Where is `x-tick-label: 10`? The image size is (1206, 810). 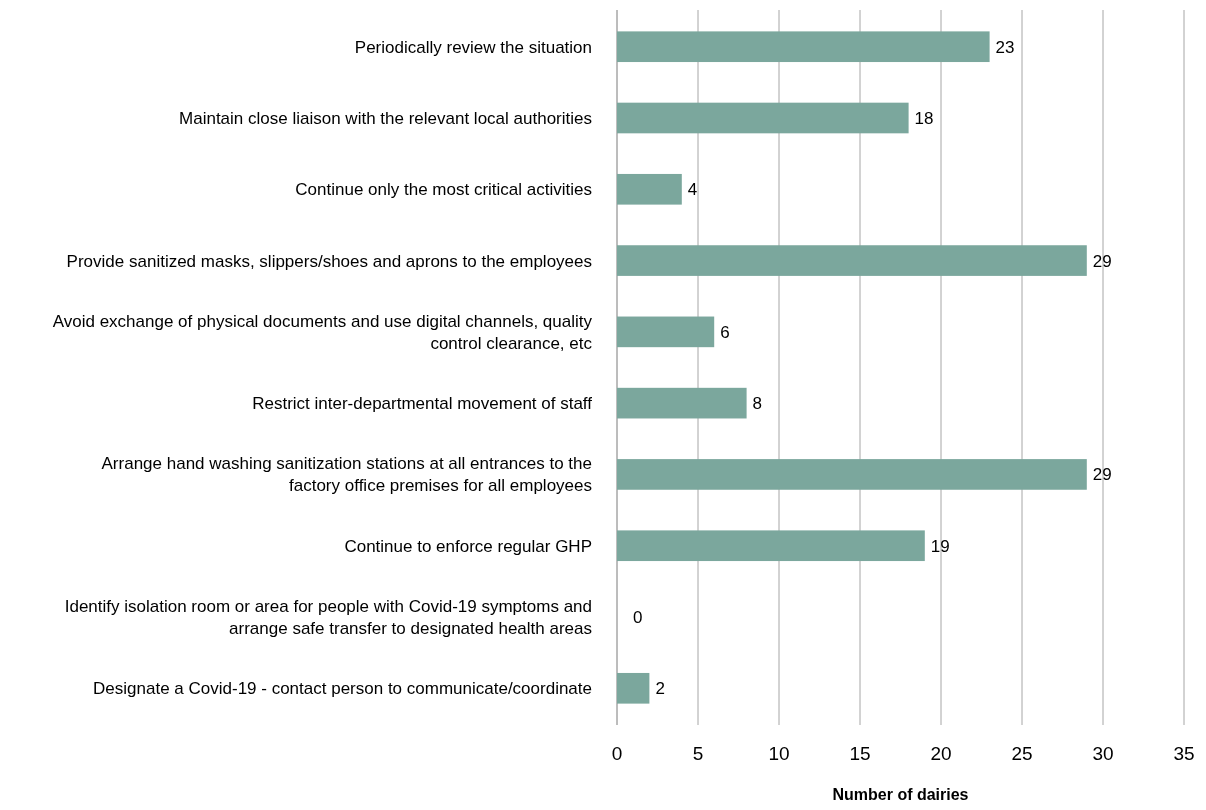
x-tick-label: 10 is located at coordinates (779, 753).